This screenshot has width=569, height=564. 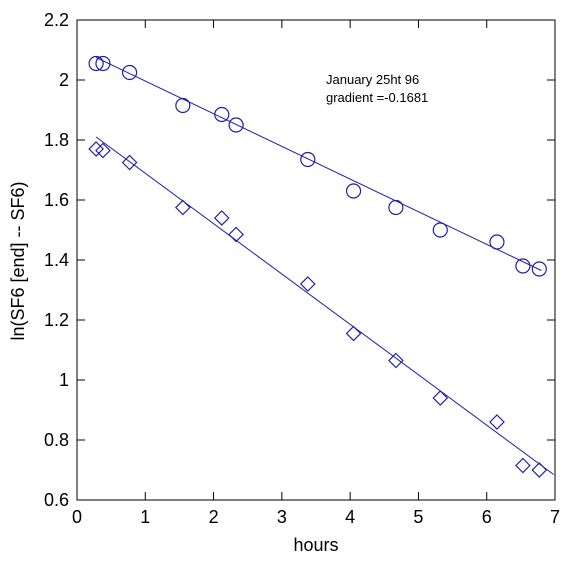 What do you see at coordinates (145, 517) in the screenshot?
I see `x-tick-label: 1` at bounding box center [145, 517].